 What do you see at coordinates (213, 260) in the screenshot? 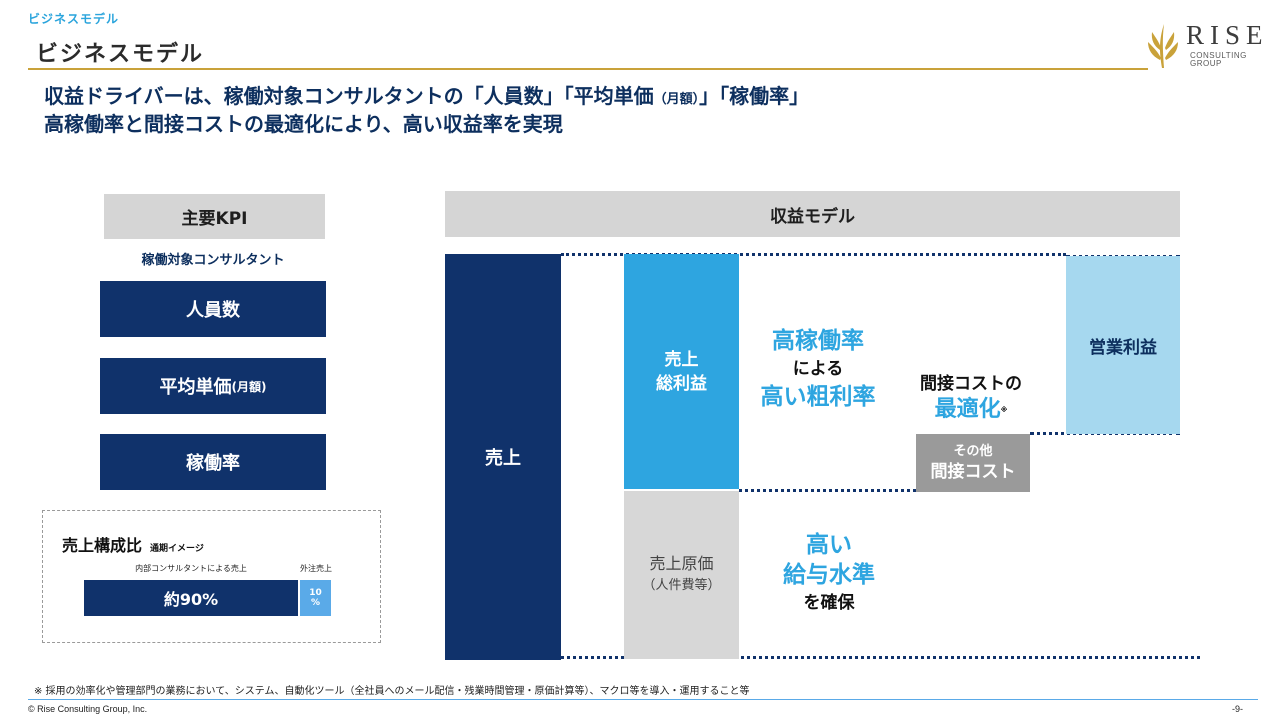
I see `kpi-subtitle: 稼働対象コンサルタント` at bounding box center [213, 260].